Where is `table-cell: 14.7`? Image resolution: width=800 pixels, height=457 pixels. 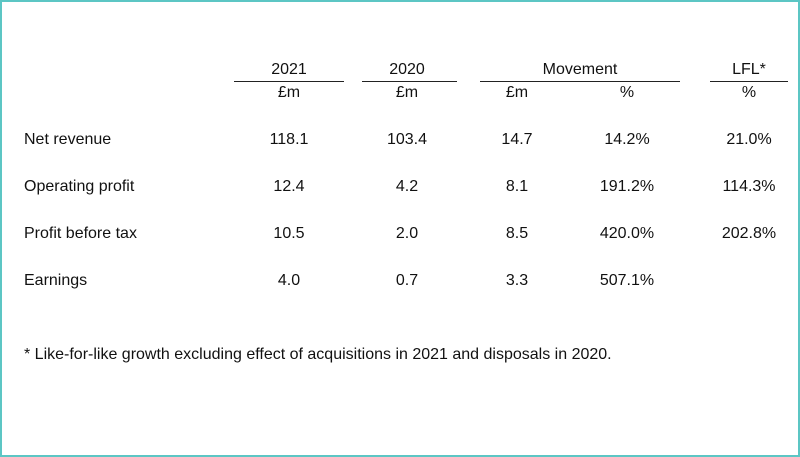 table-cell: 14.7 is located at coordinates (517, 139).